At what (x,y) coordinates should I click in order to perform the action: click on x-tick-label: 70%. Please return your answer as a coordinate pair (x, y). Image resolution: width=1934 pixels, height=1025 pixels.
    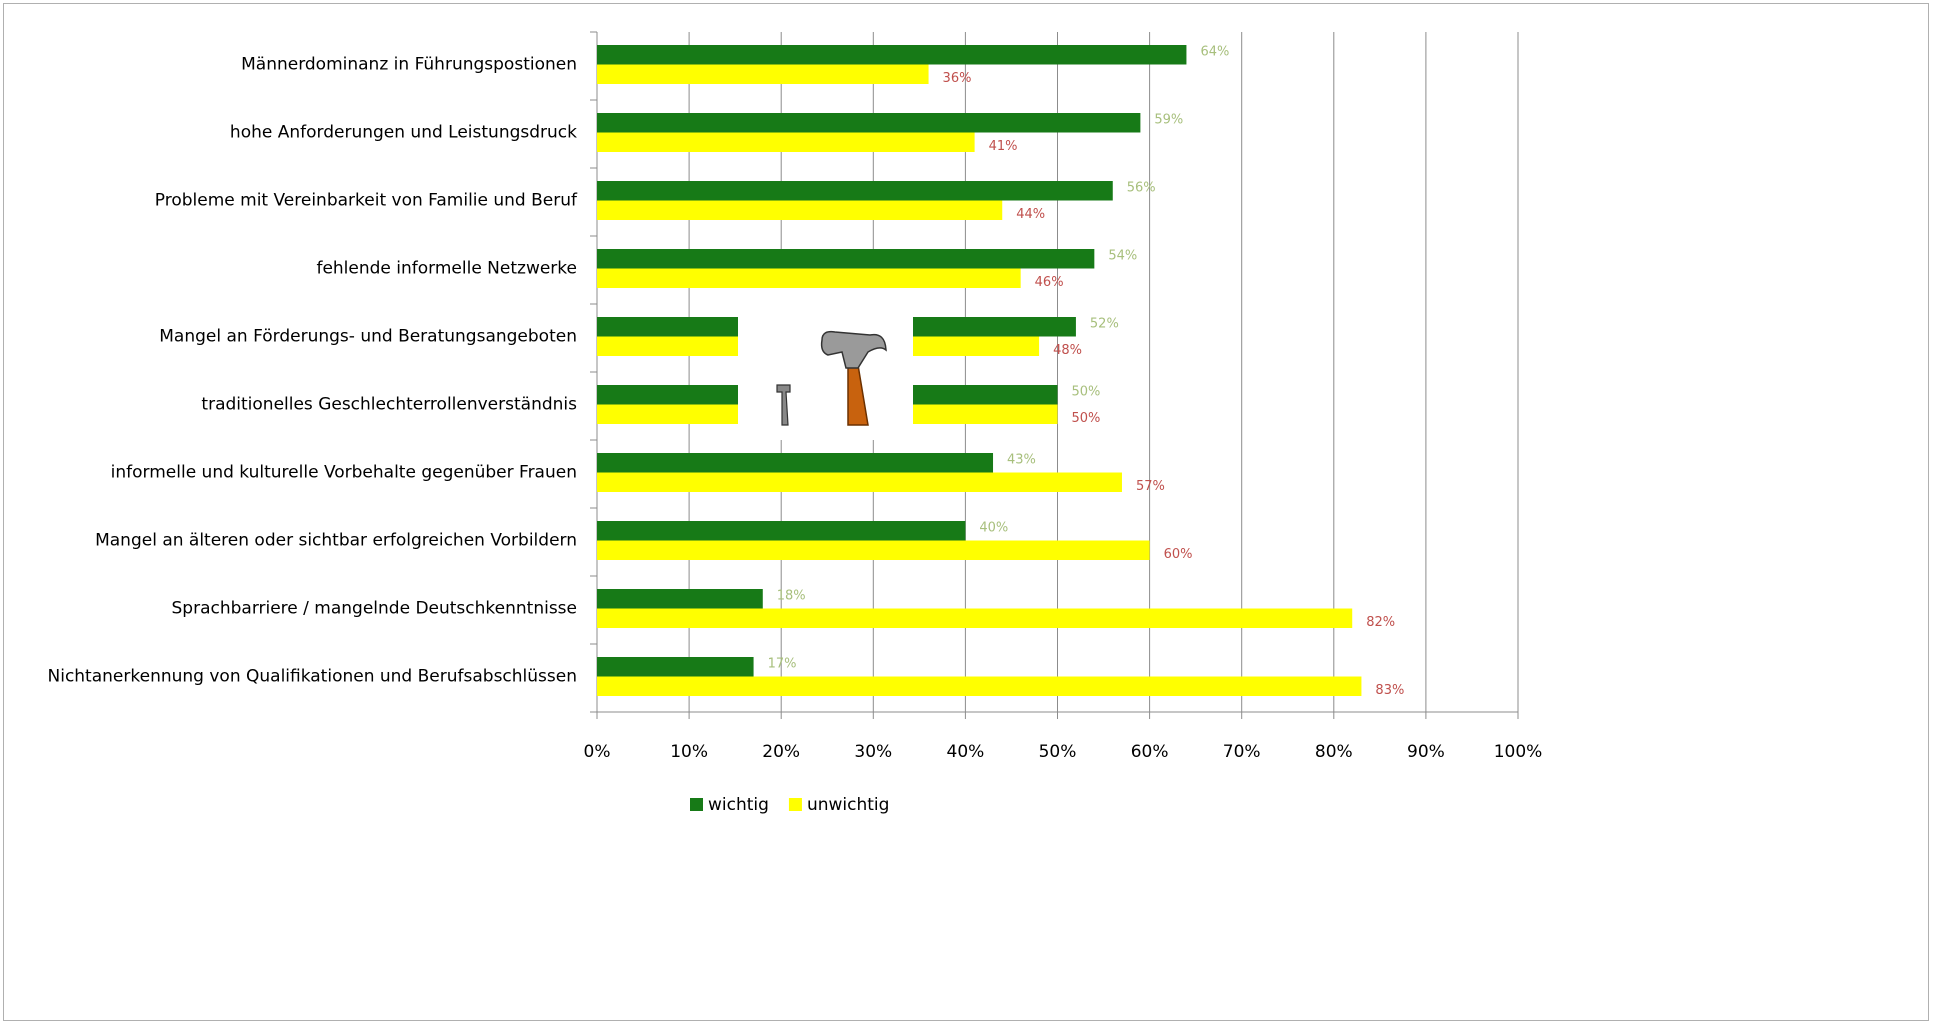
    Looking at the image, I should click on (1242, 752).